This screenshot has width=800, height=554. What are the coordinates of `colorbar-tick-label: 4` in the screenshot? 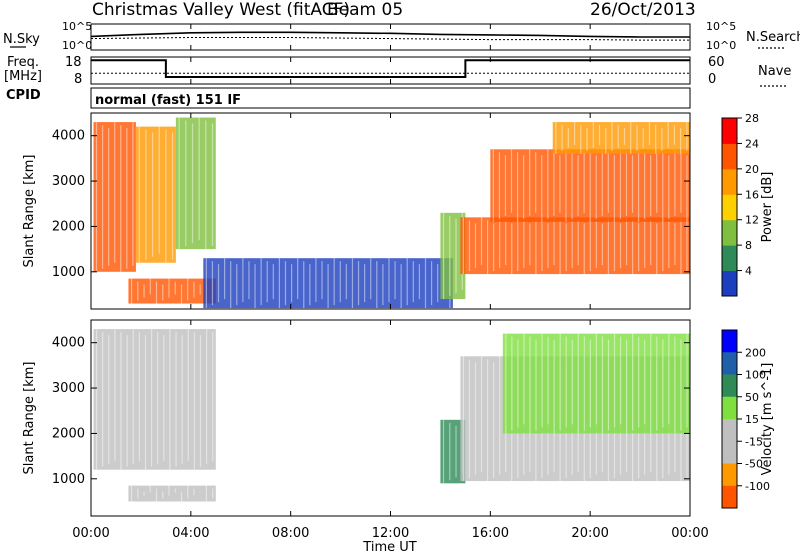 It's located at (748, 271).